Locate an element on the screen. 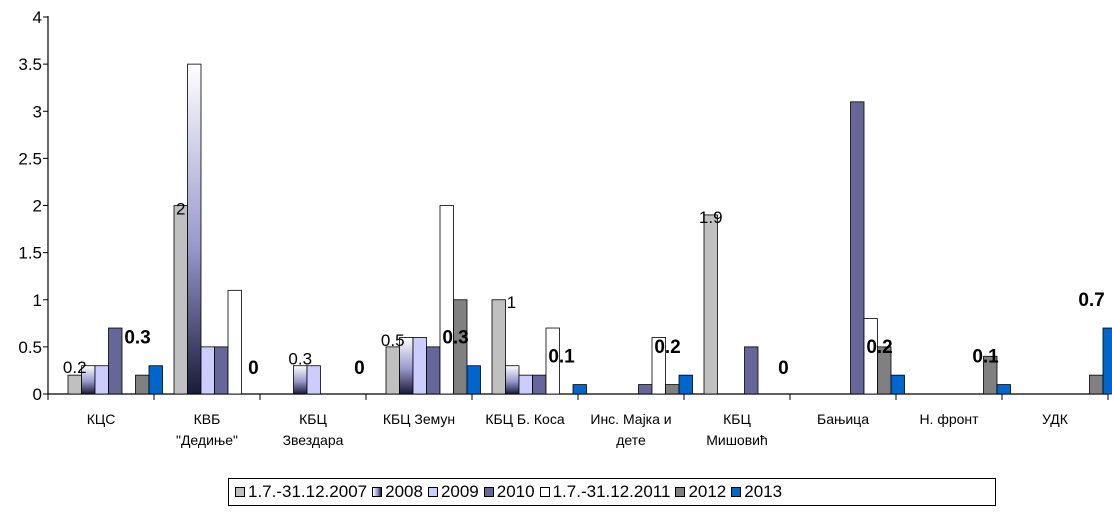 The height and width of the screenshot is (512, 1112). category-label: КБЦ Б. Коса is located at coordinates (524, 419).